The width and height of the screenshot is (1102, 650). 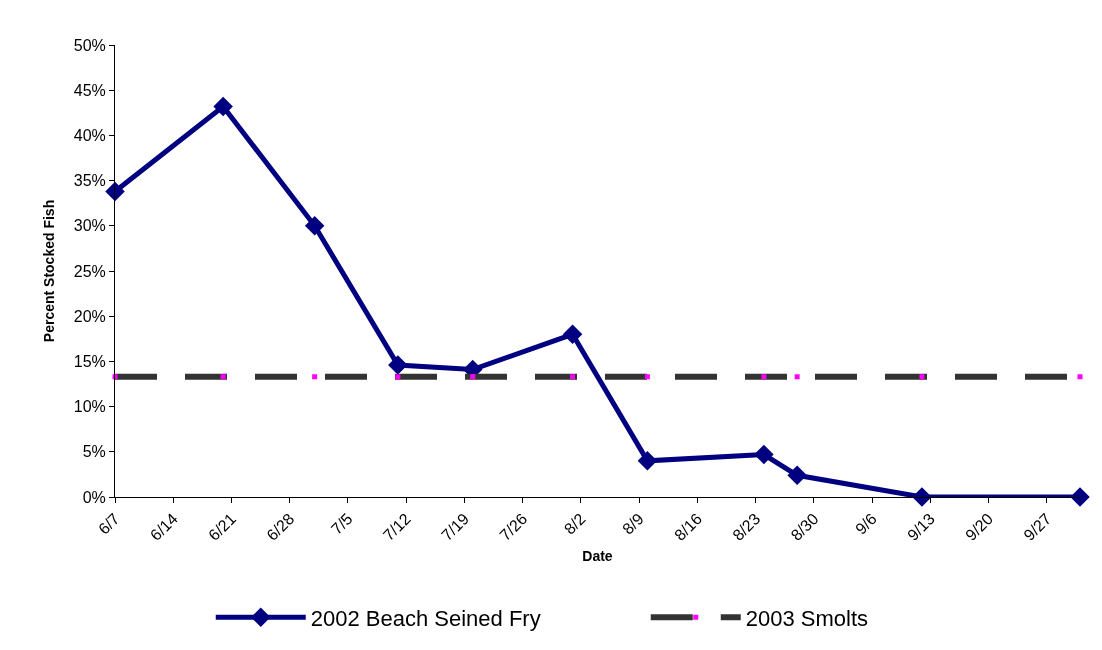 What do you see at coordinates (804, 526) in the screenshot?
I see `x-tick-label: 8/30` at bounding box center [804, 526].